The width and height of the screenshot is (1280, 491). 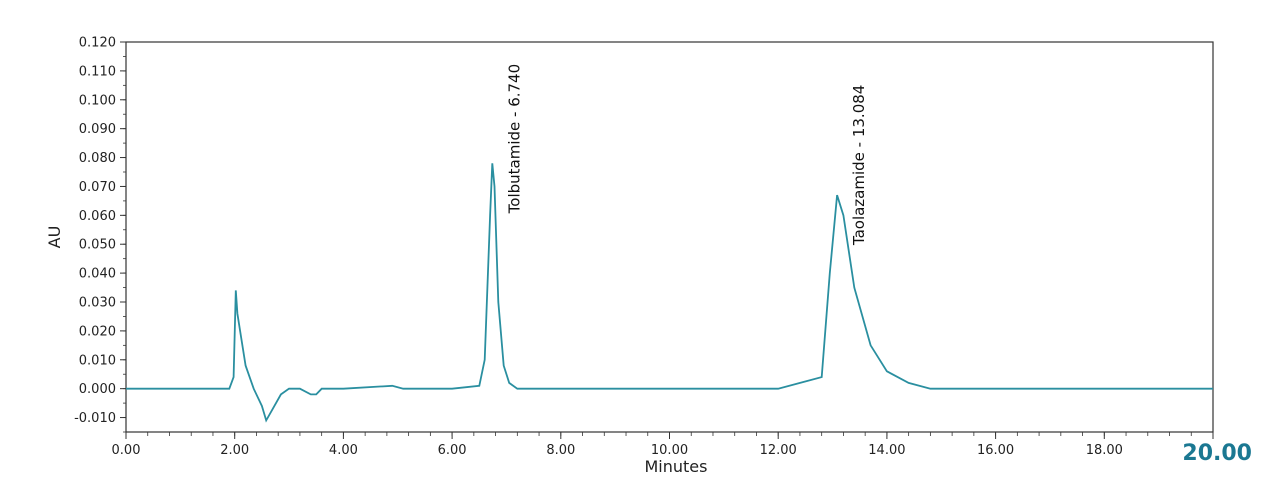 What do you see at coordinates (234, 450) in the screenshot?
I see `x-tick-label: 2.00` at bounding box center [234, 450].